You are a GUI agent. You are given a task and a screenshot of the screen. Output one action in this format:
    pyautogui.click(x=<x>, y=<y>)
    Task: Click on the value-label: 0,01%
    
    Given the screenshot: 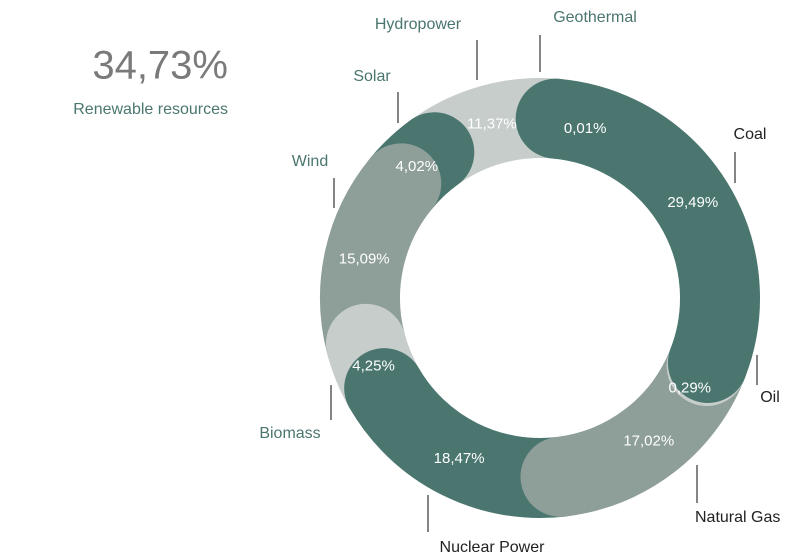 What is the action you would take?
    pyautogui.click(x=585, y=128)
    